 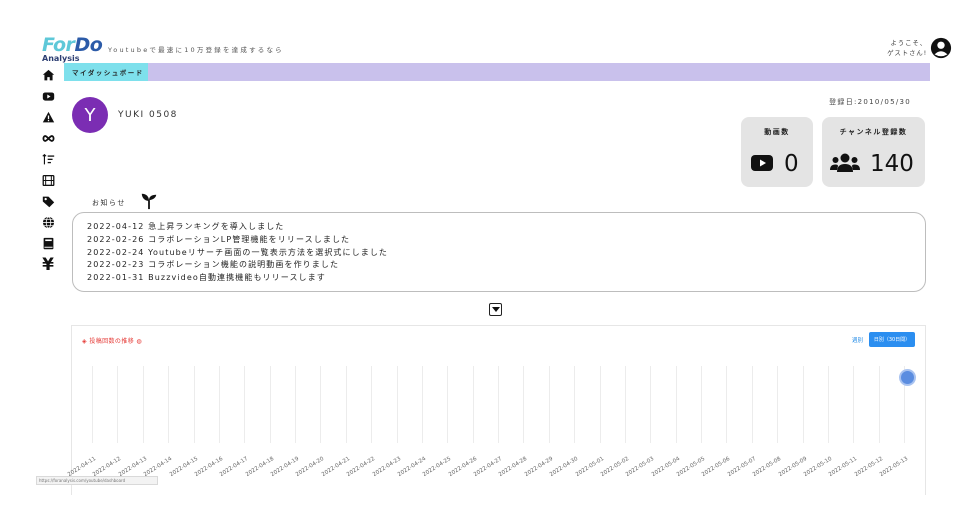 I want to click on daily-30-button: 日別（30日間）, so click(x=892, y=339).